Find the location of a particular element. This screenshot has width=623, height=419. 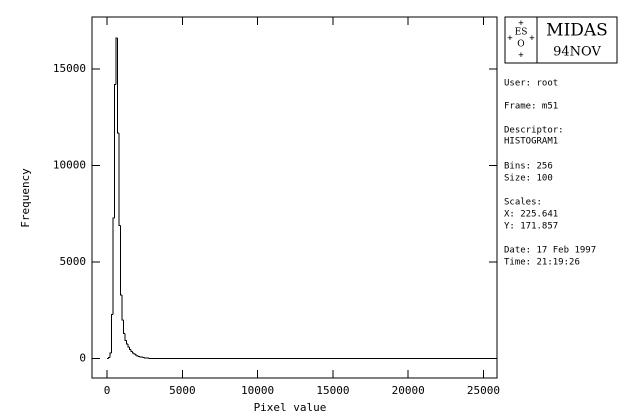

y-axis-label: Frequency is located at coordinates (25, 198).